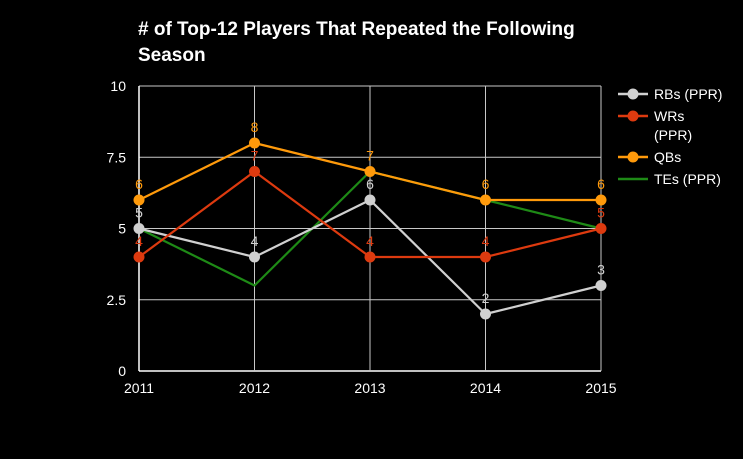 The width and height of the screenshot is (743, 459). Describe the element at coordinates (117, 157) in the screenshot. I see `y-tick-label: 7.5` at that location.